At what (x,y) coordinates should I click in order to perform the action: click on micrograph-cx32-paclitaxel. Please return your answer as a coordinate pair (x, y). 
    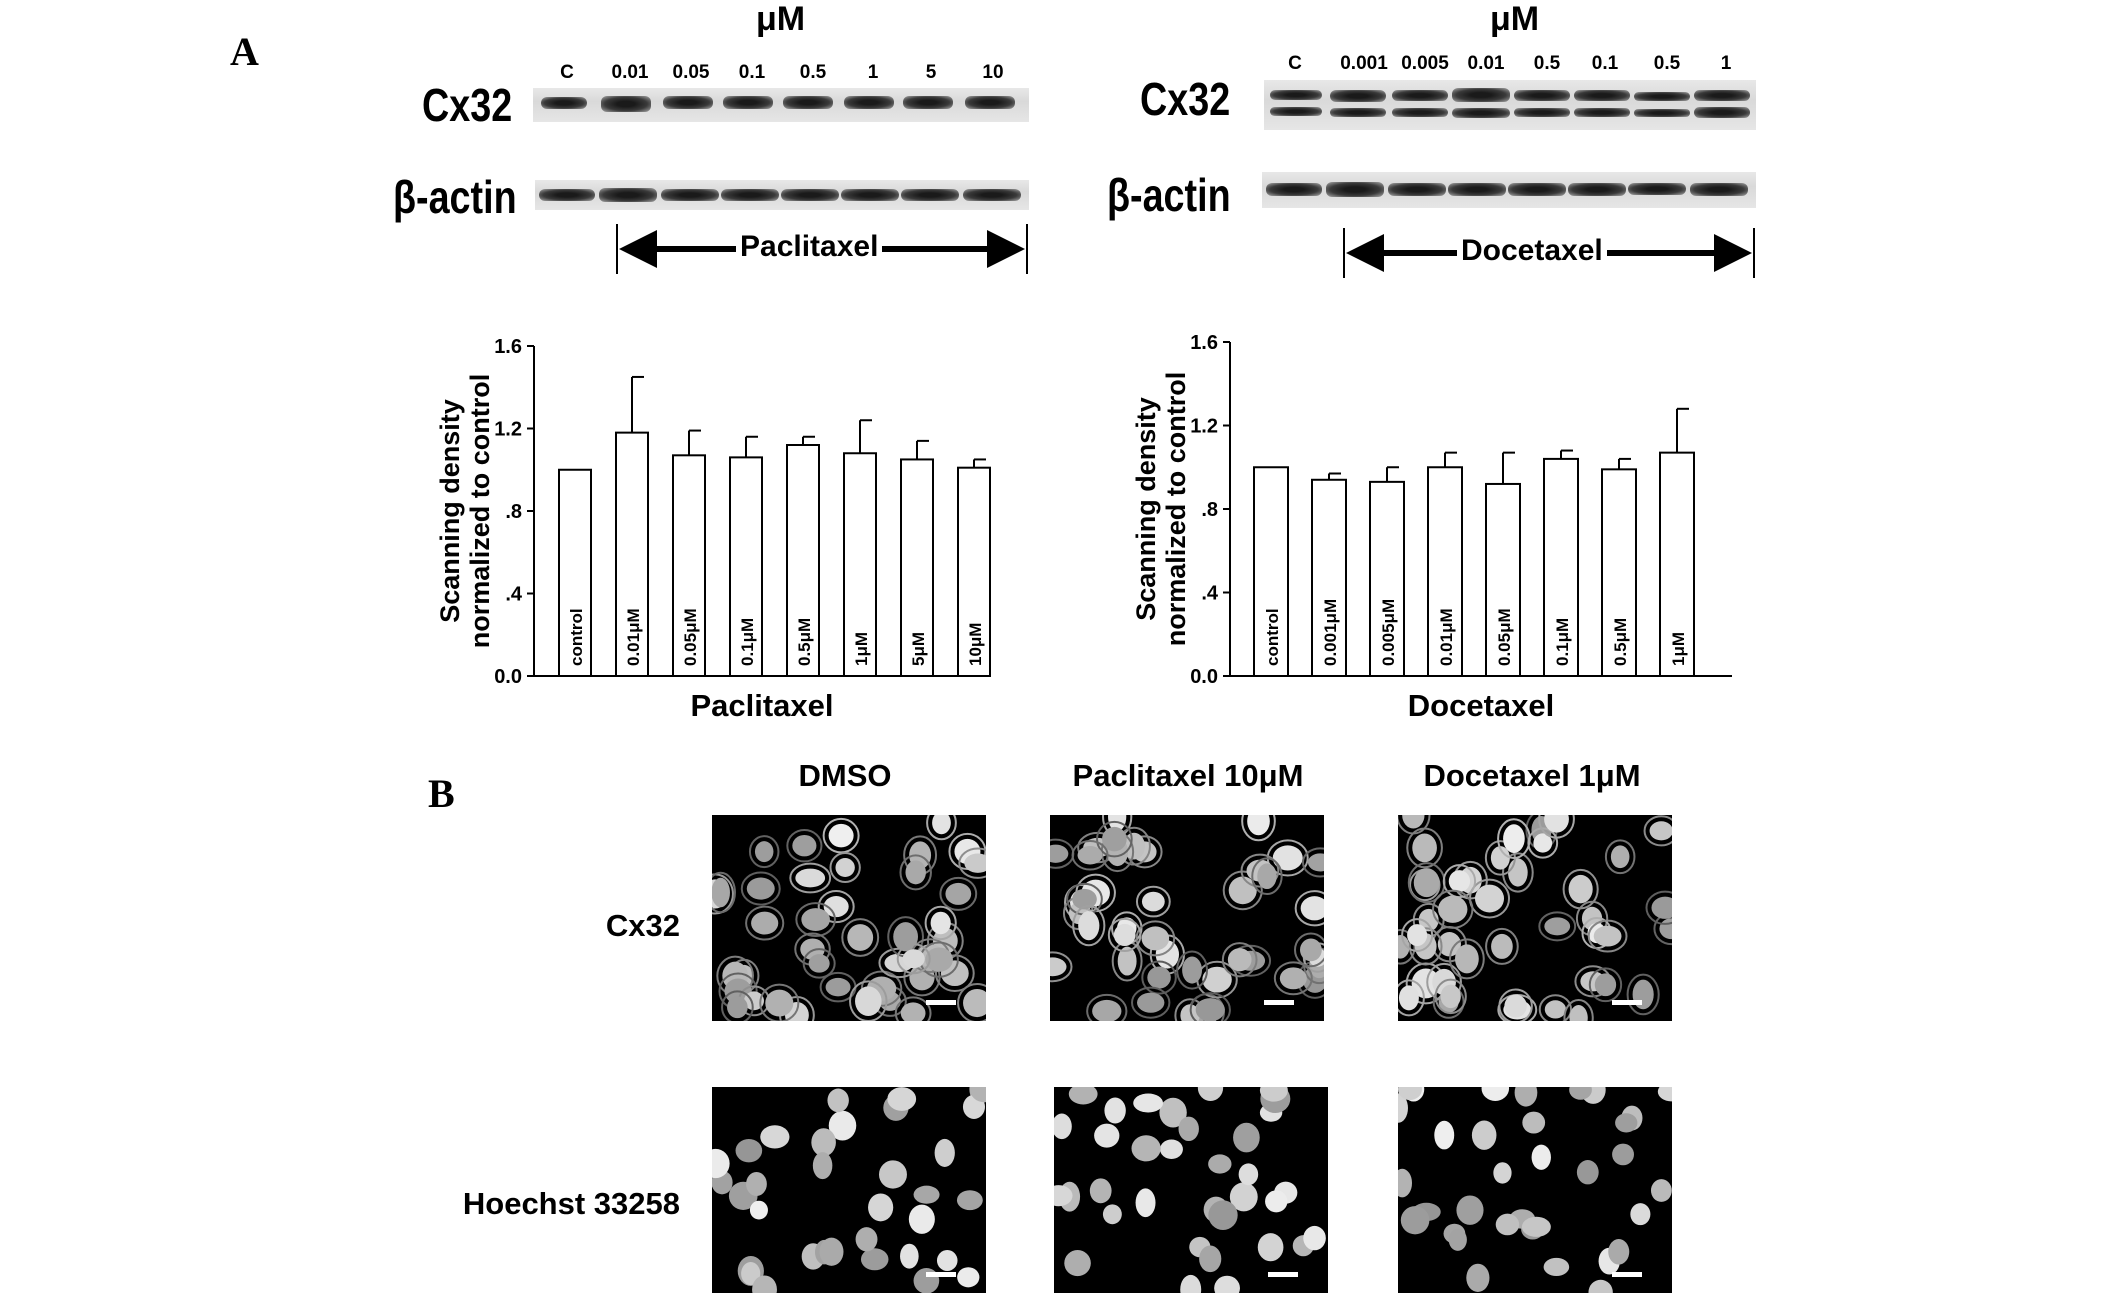
    Looking at the image, I should click on (1187, 918).